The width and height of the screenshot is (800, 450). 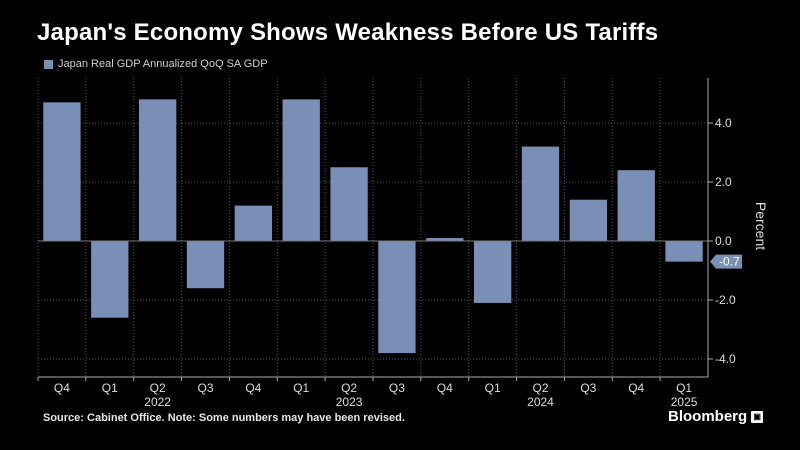 I want to click on x-year-label: 2024, so click(x=540, y=402).